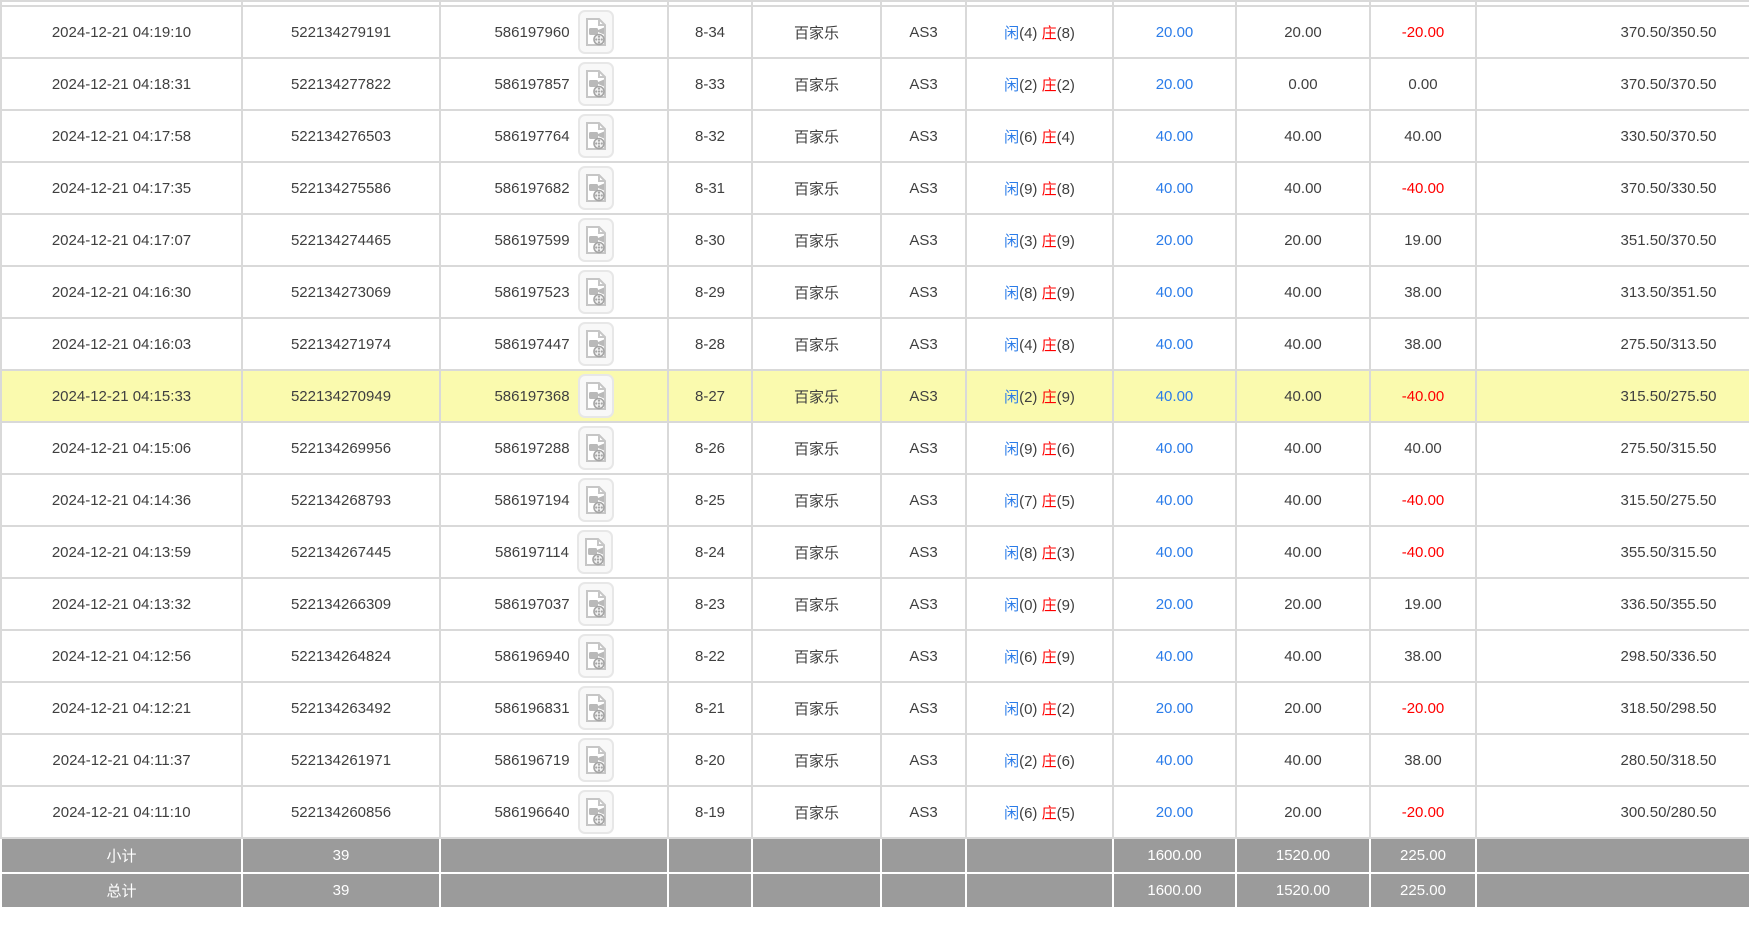 This screenshot has height=941, width=1749. I want to click on video-group: 586197682, so click(554, 188).